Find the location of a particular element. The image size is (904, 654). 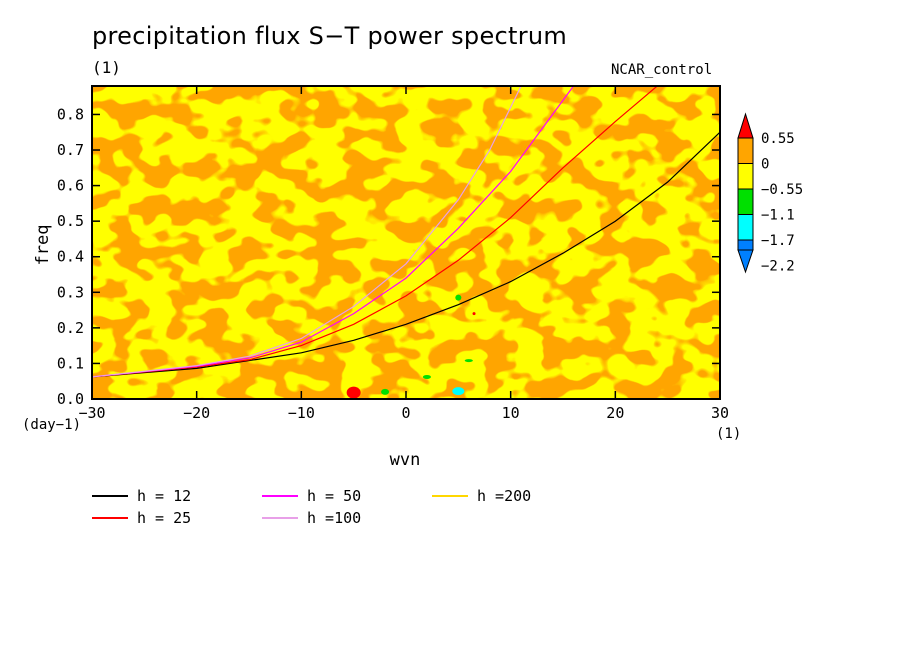

colorbar: 0.55 0 −0.55 −1.1 −1.7 −2.2 is located at coordinates (770, 193).